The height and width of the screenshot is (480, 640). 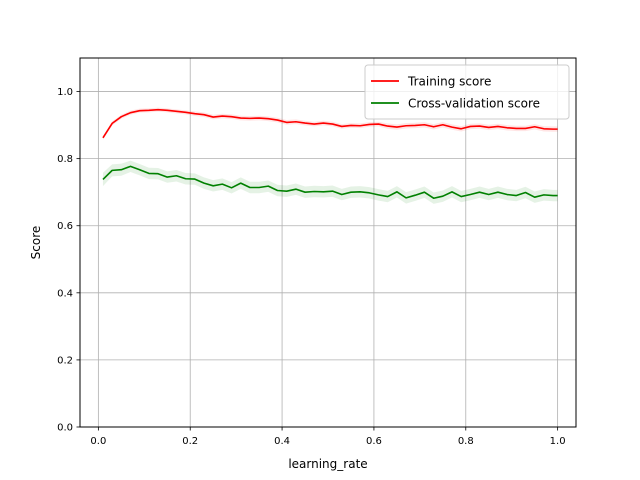 I want to click on y-tick-label: 0.8, so click(x=65, y=159).